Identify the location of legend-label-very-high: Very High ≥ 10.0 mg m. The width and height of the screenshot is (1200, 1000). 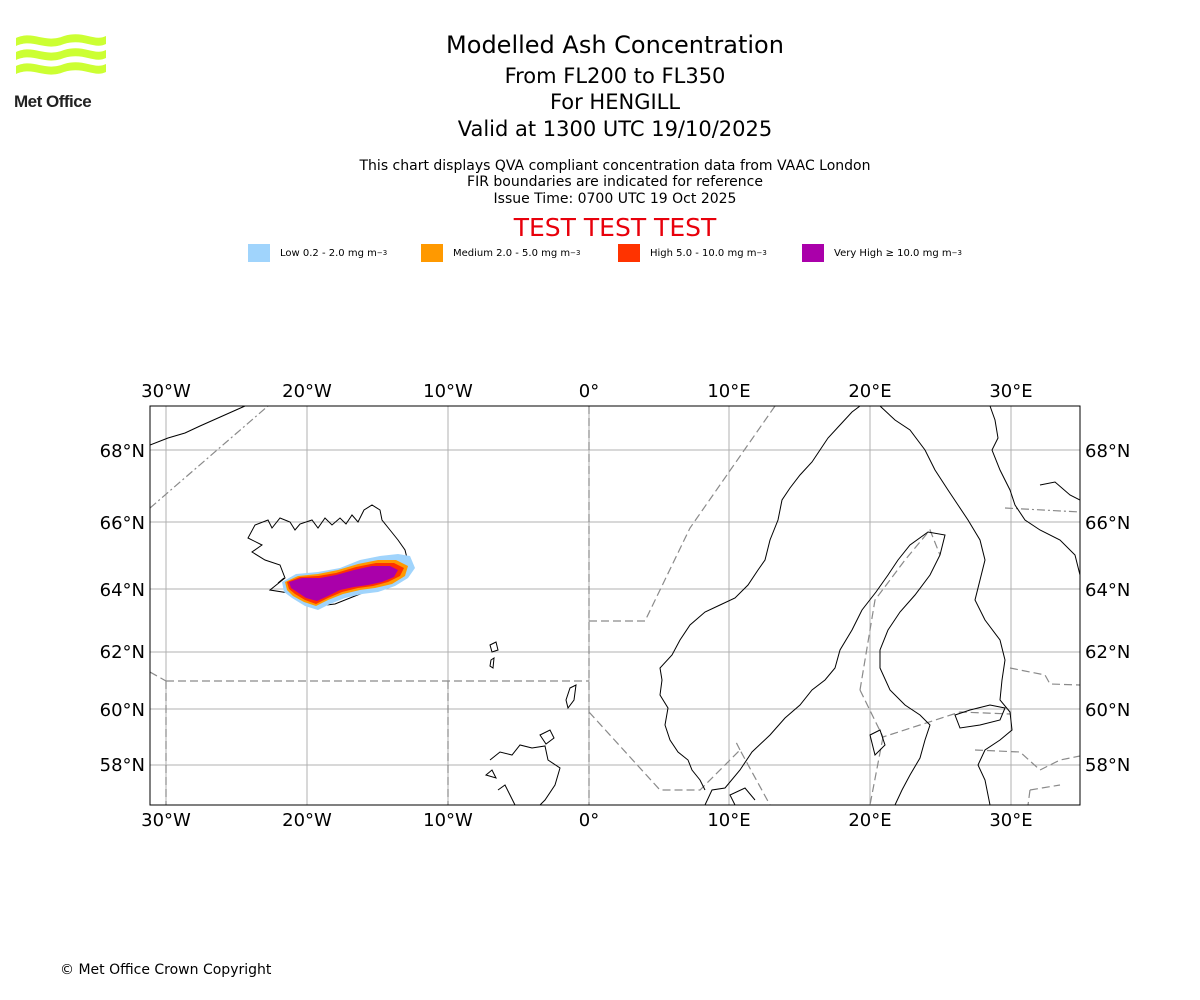
(893, 253).